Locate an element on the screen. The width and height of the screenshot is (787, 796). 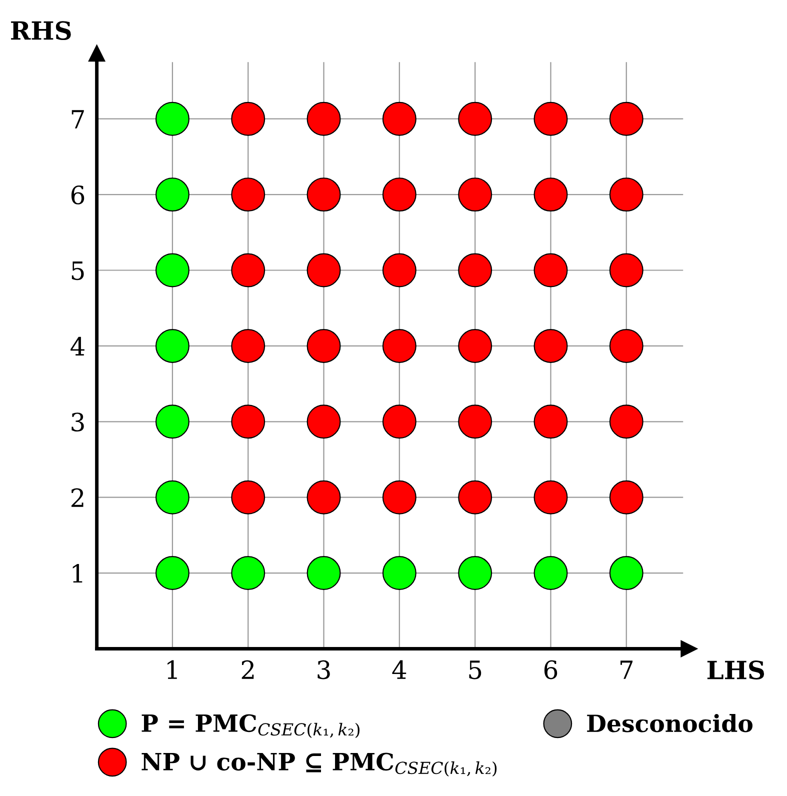
y-tick-label: 4 is located at coordinates (77, 346).